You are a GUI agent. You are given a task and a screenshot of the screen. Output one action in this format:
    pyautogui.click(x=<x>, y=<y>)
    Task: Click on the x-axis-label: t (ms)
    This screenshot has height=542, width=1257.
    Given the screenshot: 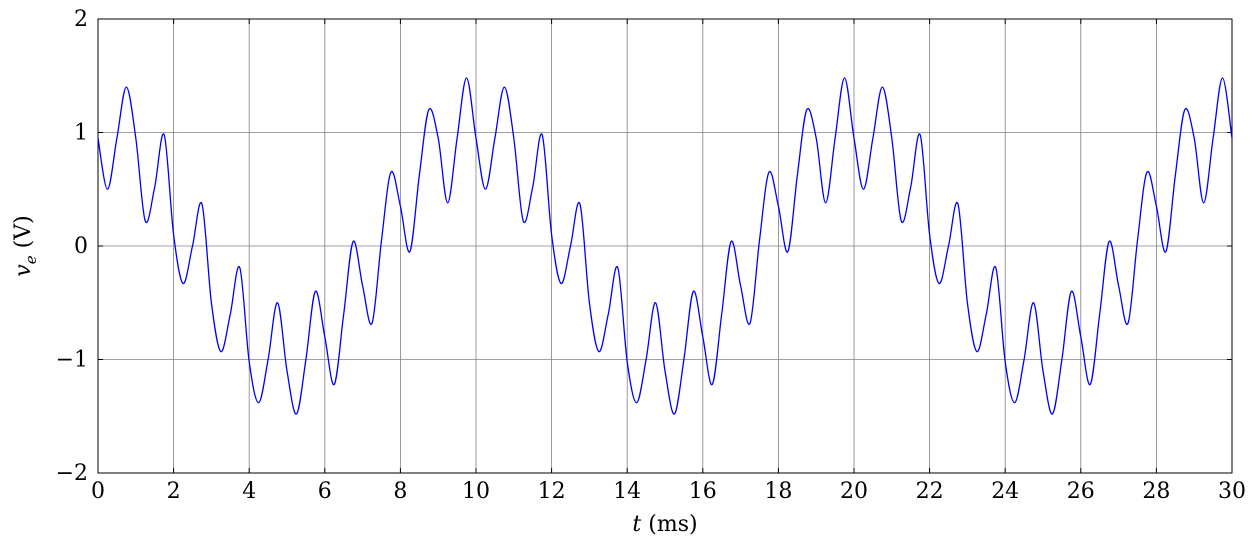 What is the action you would take?
    pyautogui.click(x=664, y=524)
    